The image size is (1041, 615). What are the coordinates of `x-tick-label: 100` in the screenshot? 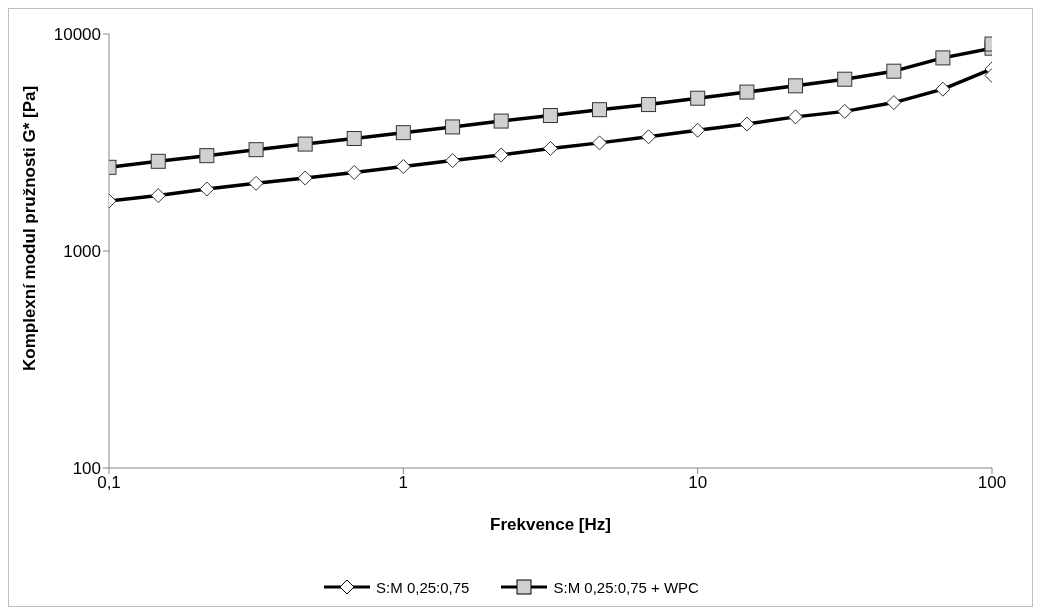 It's located at (992, 483).